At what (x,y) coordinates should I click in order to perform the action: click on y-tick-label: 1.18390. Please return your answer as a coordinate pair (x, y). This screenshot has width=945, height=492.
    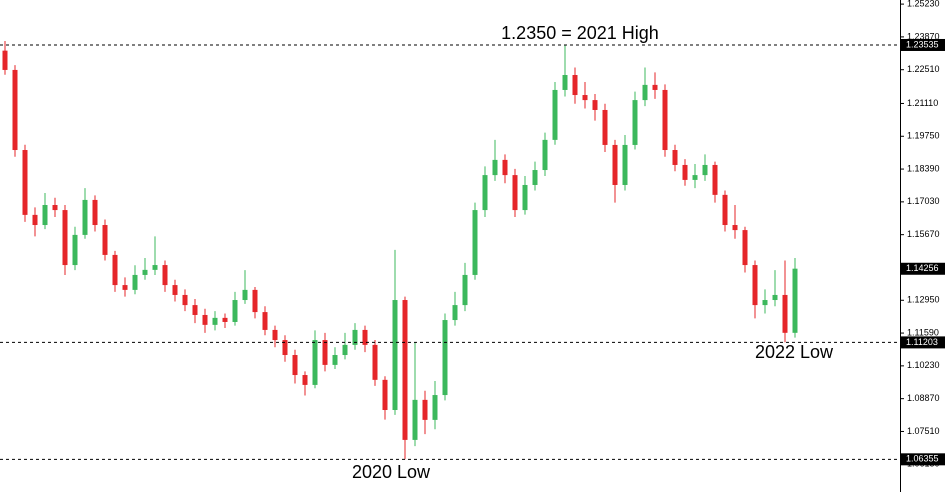
    Looking at the image, I should click on (923, 168).